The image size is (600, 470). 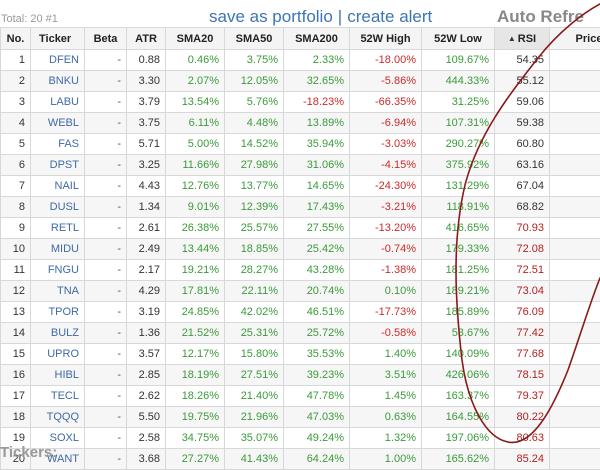 What do you see at coordinates (58, 333) in the screenshot?
I see `ticker-link: BULZ` at bounding box center [58, 333].